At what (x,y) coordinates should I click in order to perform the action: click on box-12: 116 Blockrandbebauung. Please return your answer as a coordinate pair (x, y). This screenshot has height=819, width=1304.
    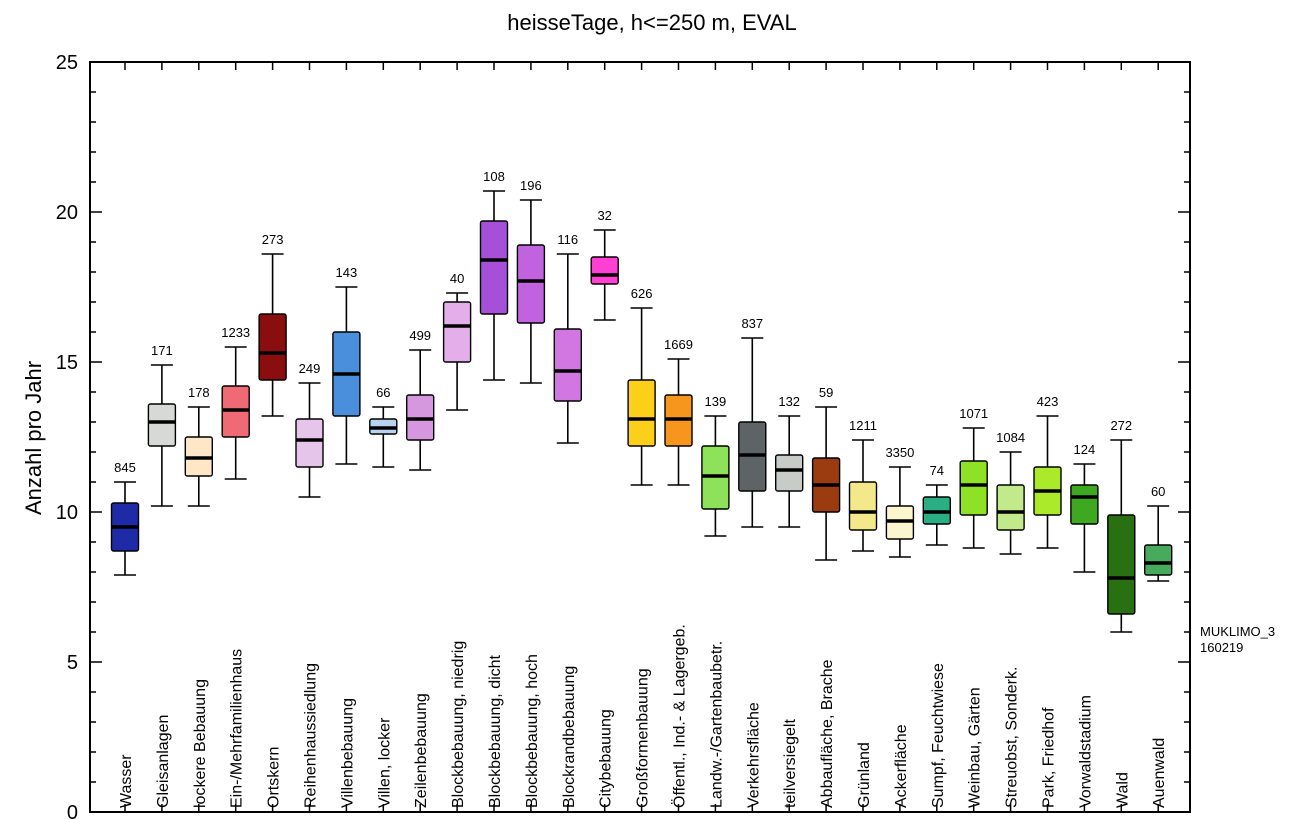
    Looking at the image, I should click on (567, 520).